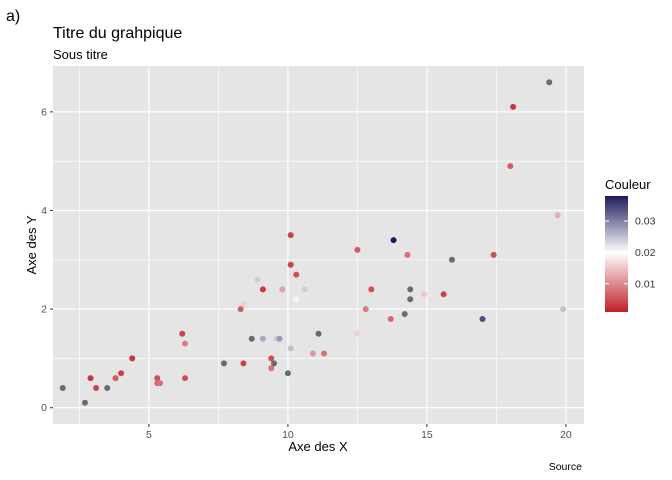  Describe the element at coordinates (616, 254) in the screenshot. I see `colorbar` at that location.